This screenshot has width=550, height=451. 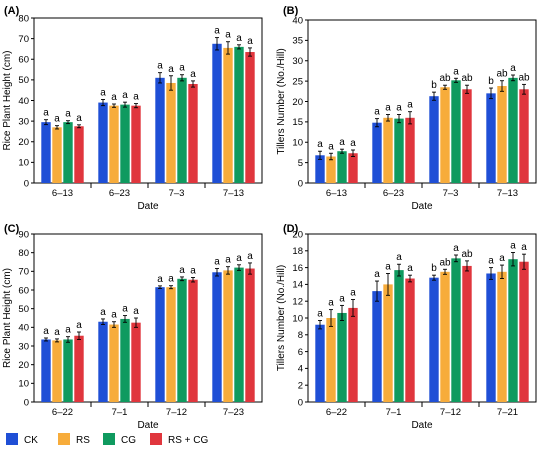 What do you see at coordinates (300, 386) in the screenshot?
I see `y-tick-label: 2` at bounding box center [300, 386].